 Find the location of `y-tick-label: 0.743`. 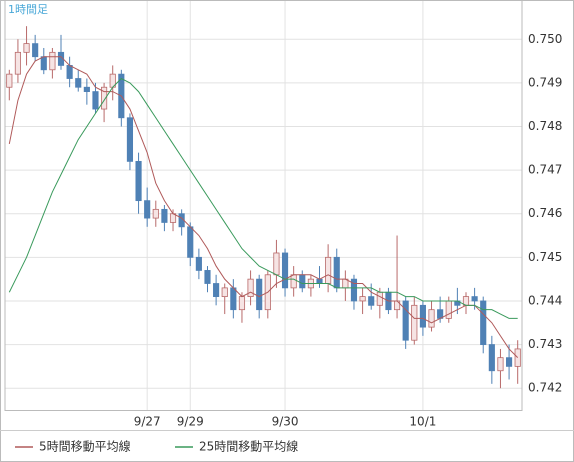

y-tick-label: 0.743 is located at coordinates (545, 344).